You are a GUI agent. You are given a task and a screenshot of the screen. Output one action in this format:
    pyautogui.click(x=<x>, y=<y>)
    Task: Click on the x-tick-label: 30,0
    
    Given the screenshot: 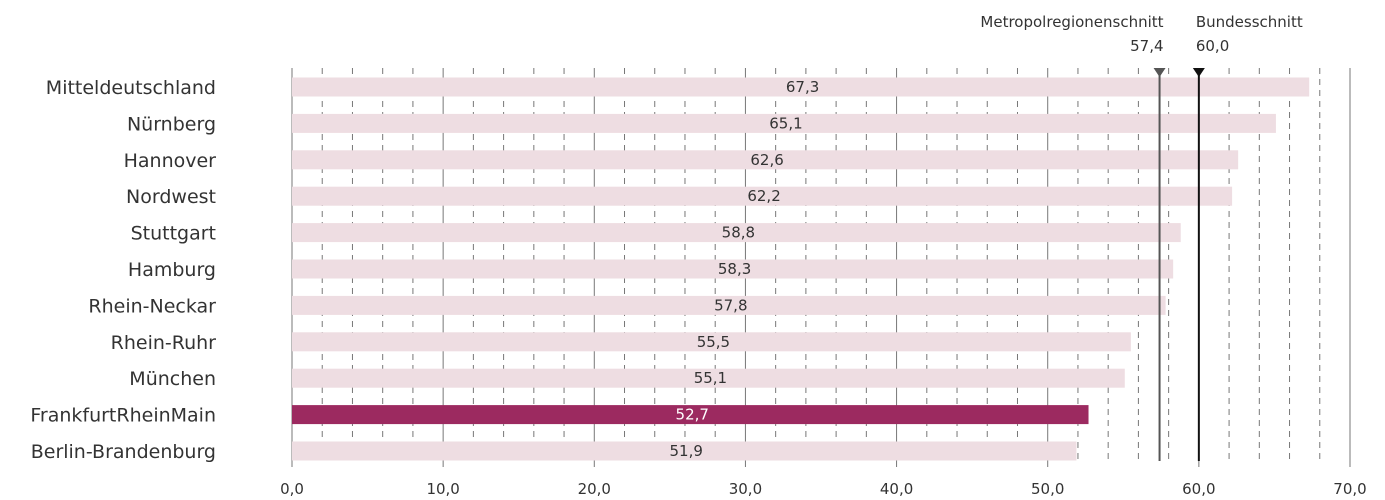 What is the action you would take?
    pyautogui.click(x=745, y=489)
    